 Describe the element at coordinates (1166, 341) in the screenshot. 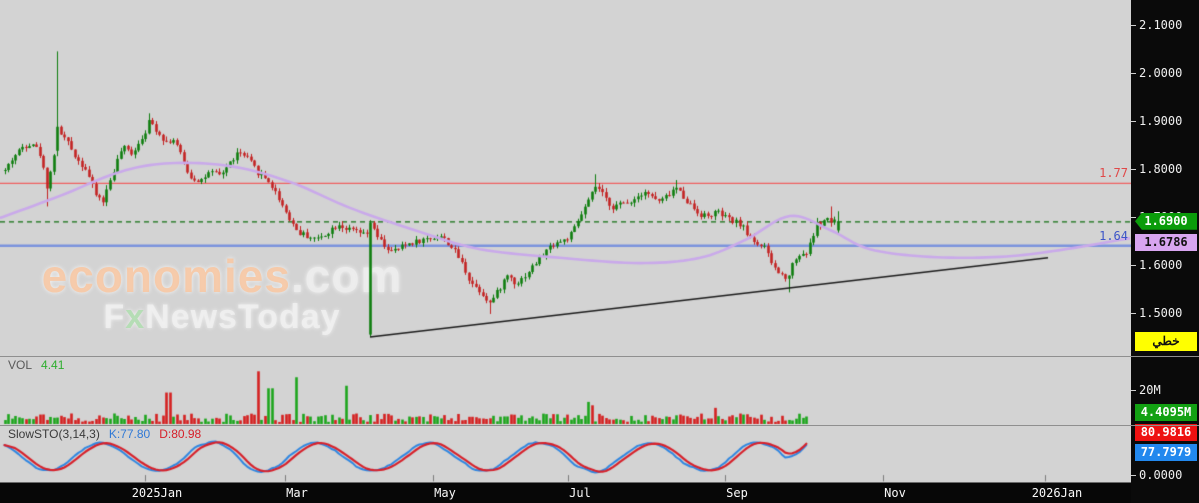

I see `scale-type-badge: خطي` at that location.